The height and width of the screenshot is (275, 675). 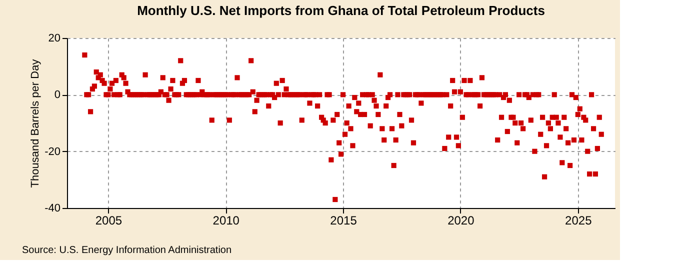 What do you see at coordinates (36, 123) in the screenshot?
I see `y-axis-title: Thousand Barrels per Day` at bounding box center [36, 123].